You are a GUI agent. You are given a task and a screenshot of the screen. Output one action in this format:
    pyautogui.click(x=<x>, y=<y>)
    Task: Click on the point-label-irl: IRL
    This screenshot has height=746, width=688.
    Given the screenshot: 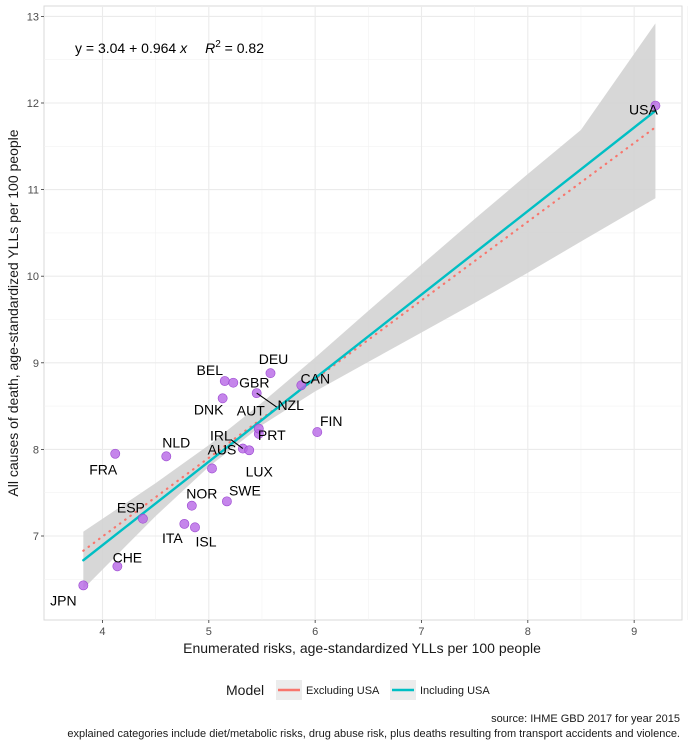 What is the action you would take?
    pyautogui.click(x=221, y=436)
    